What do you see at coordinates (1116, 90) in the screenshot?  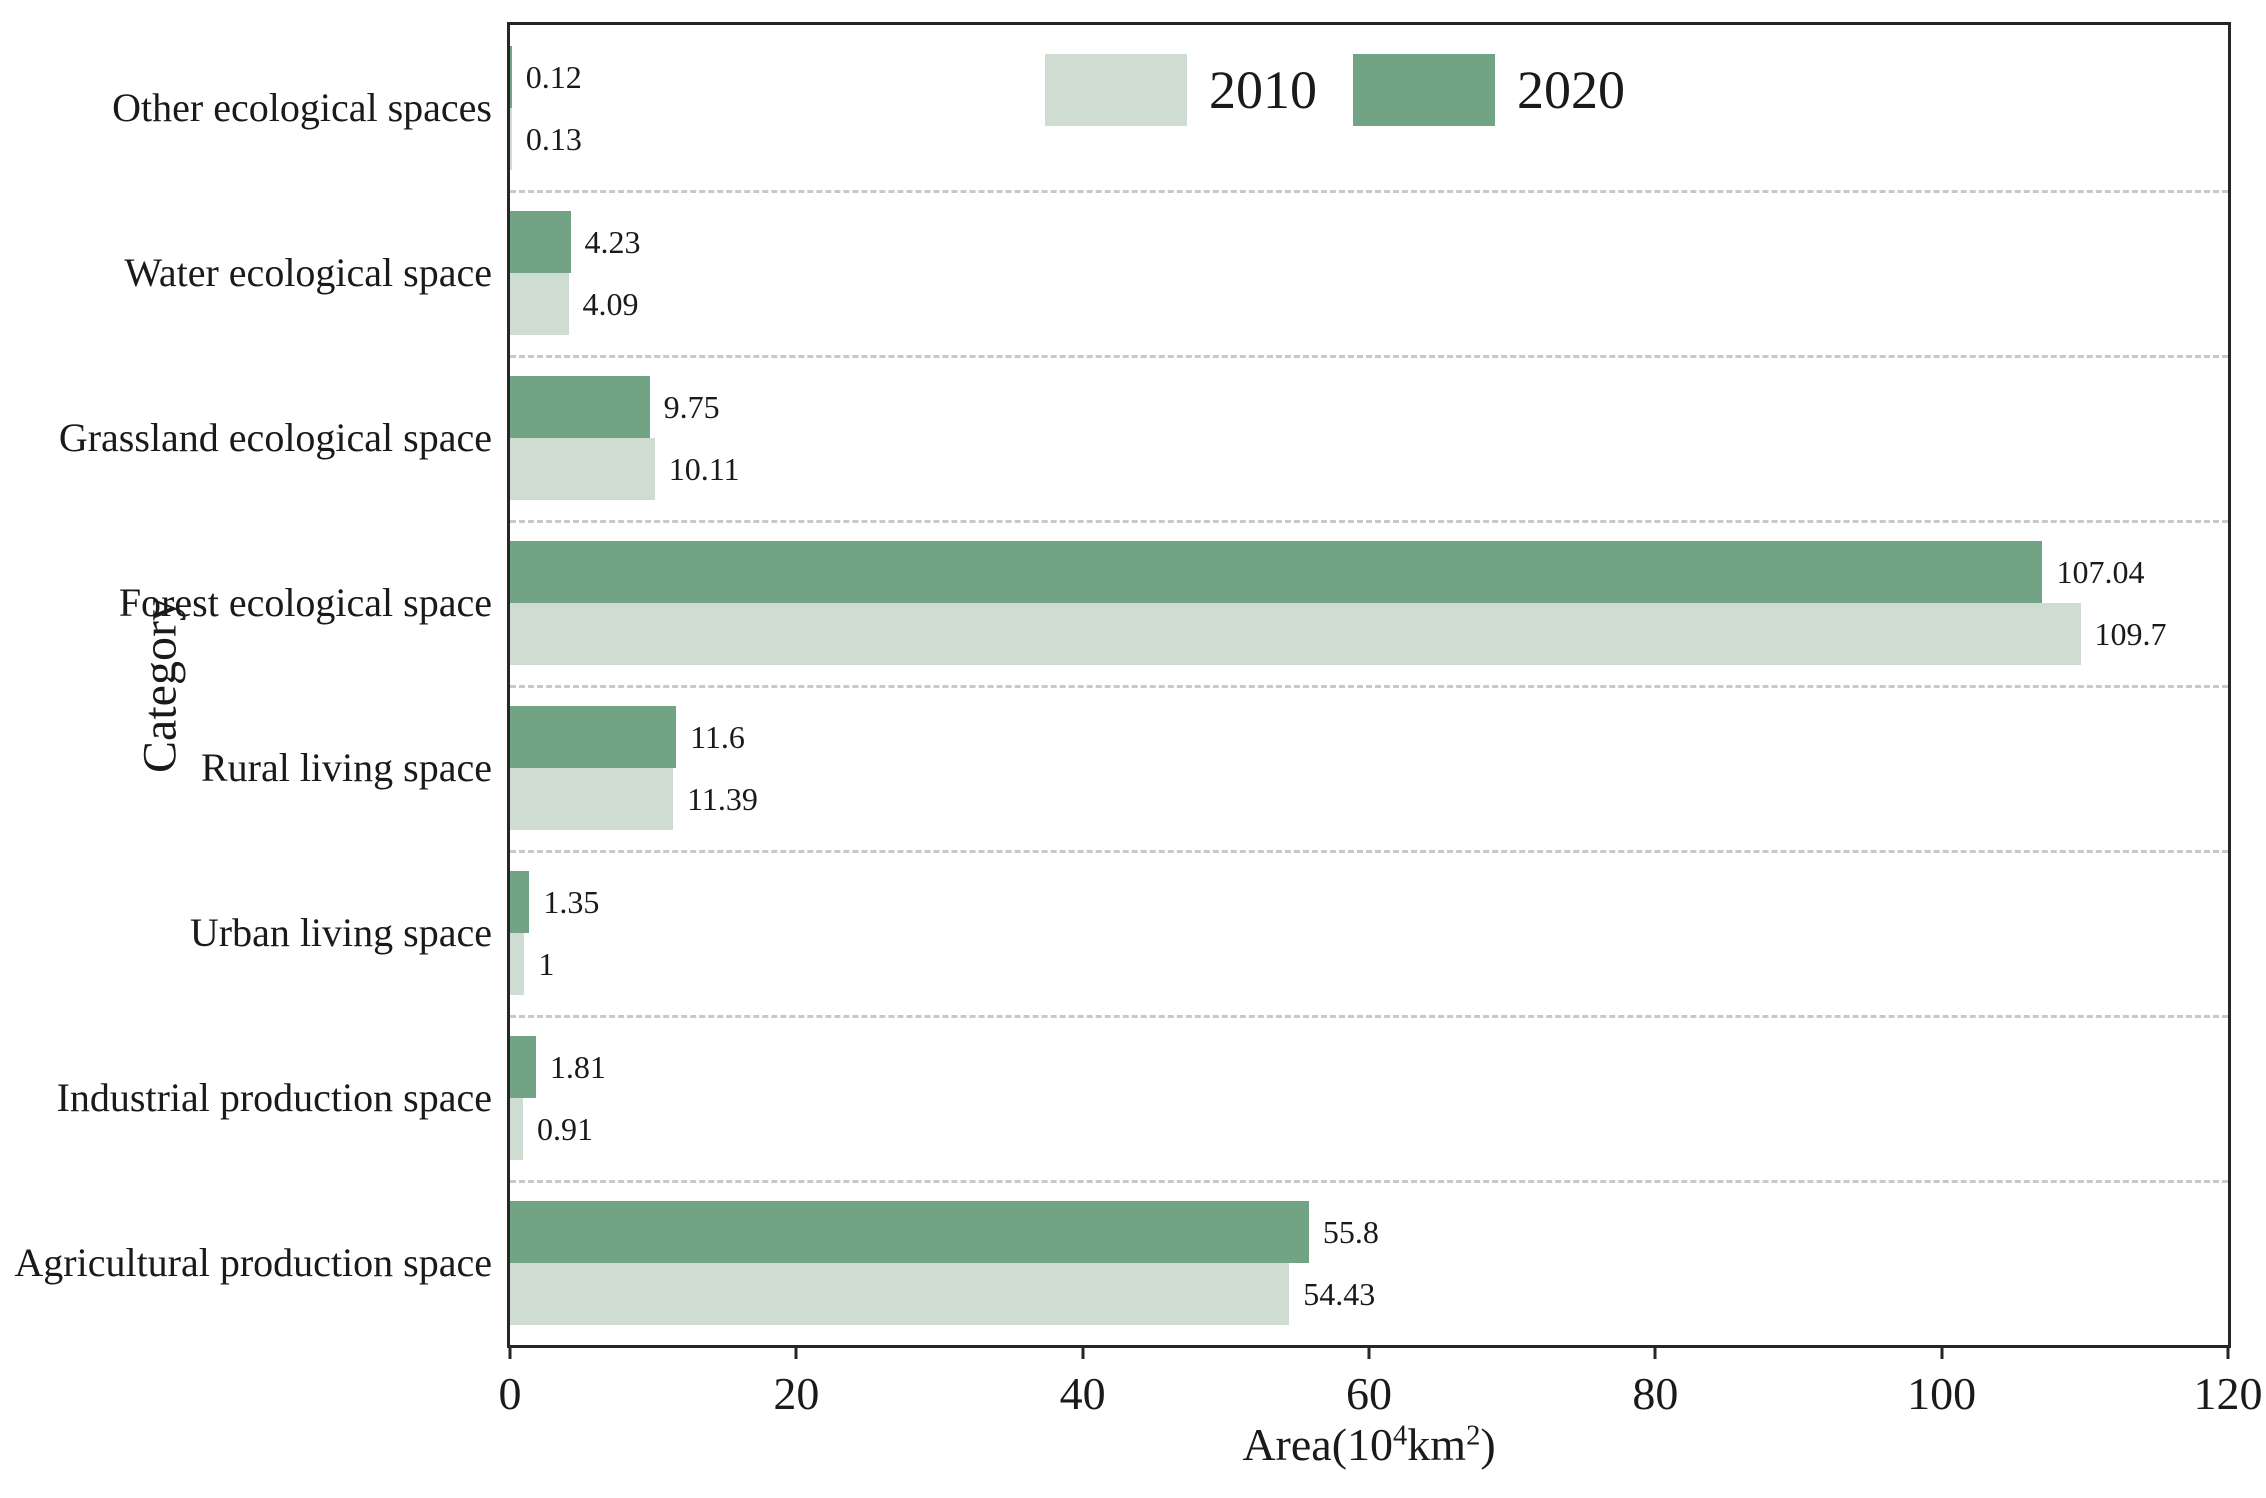 I see `legend-swatch-2010` at bounding box center [1116, 90].